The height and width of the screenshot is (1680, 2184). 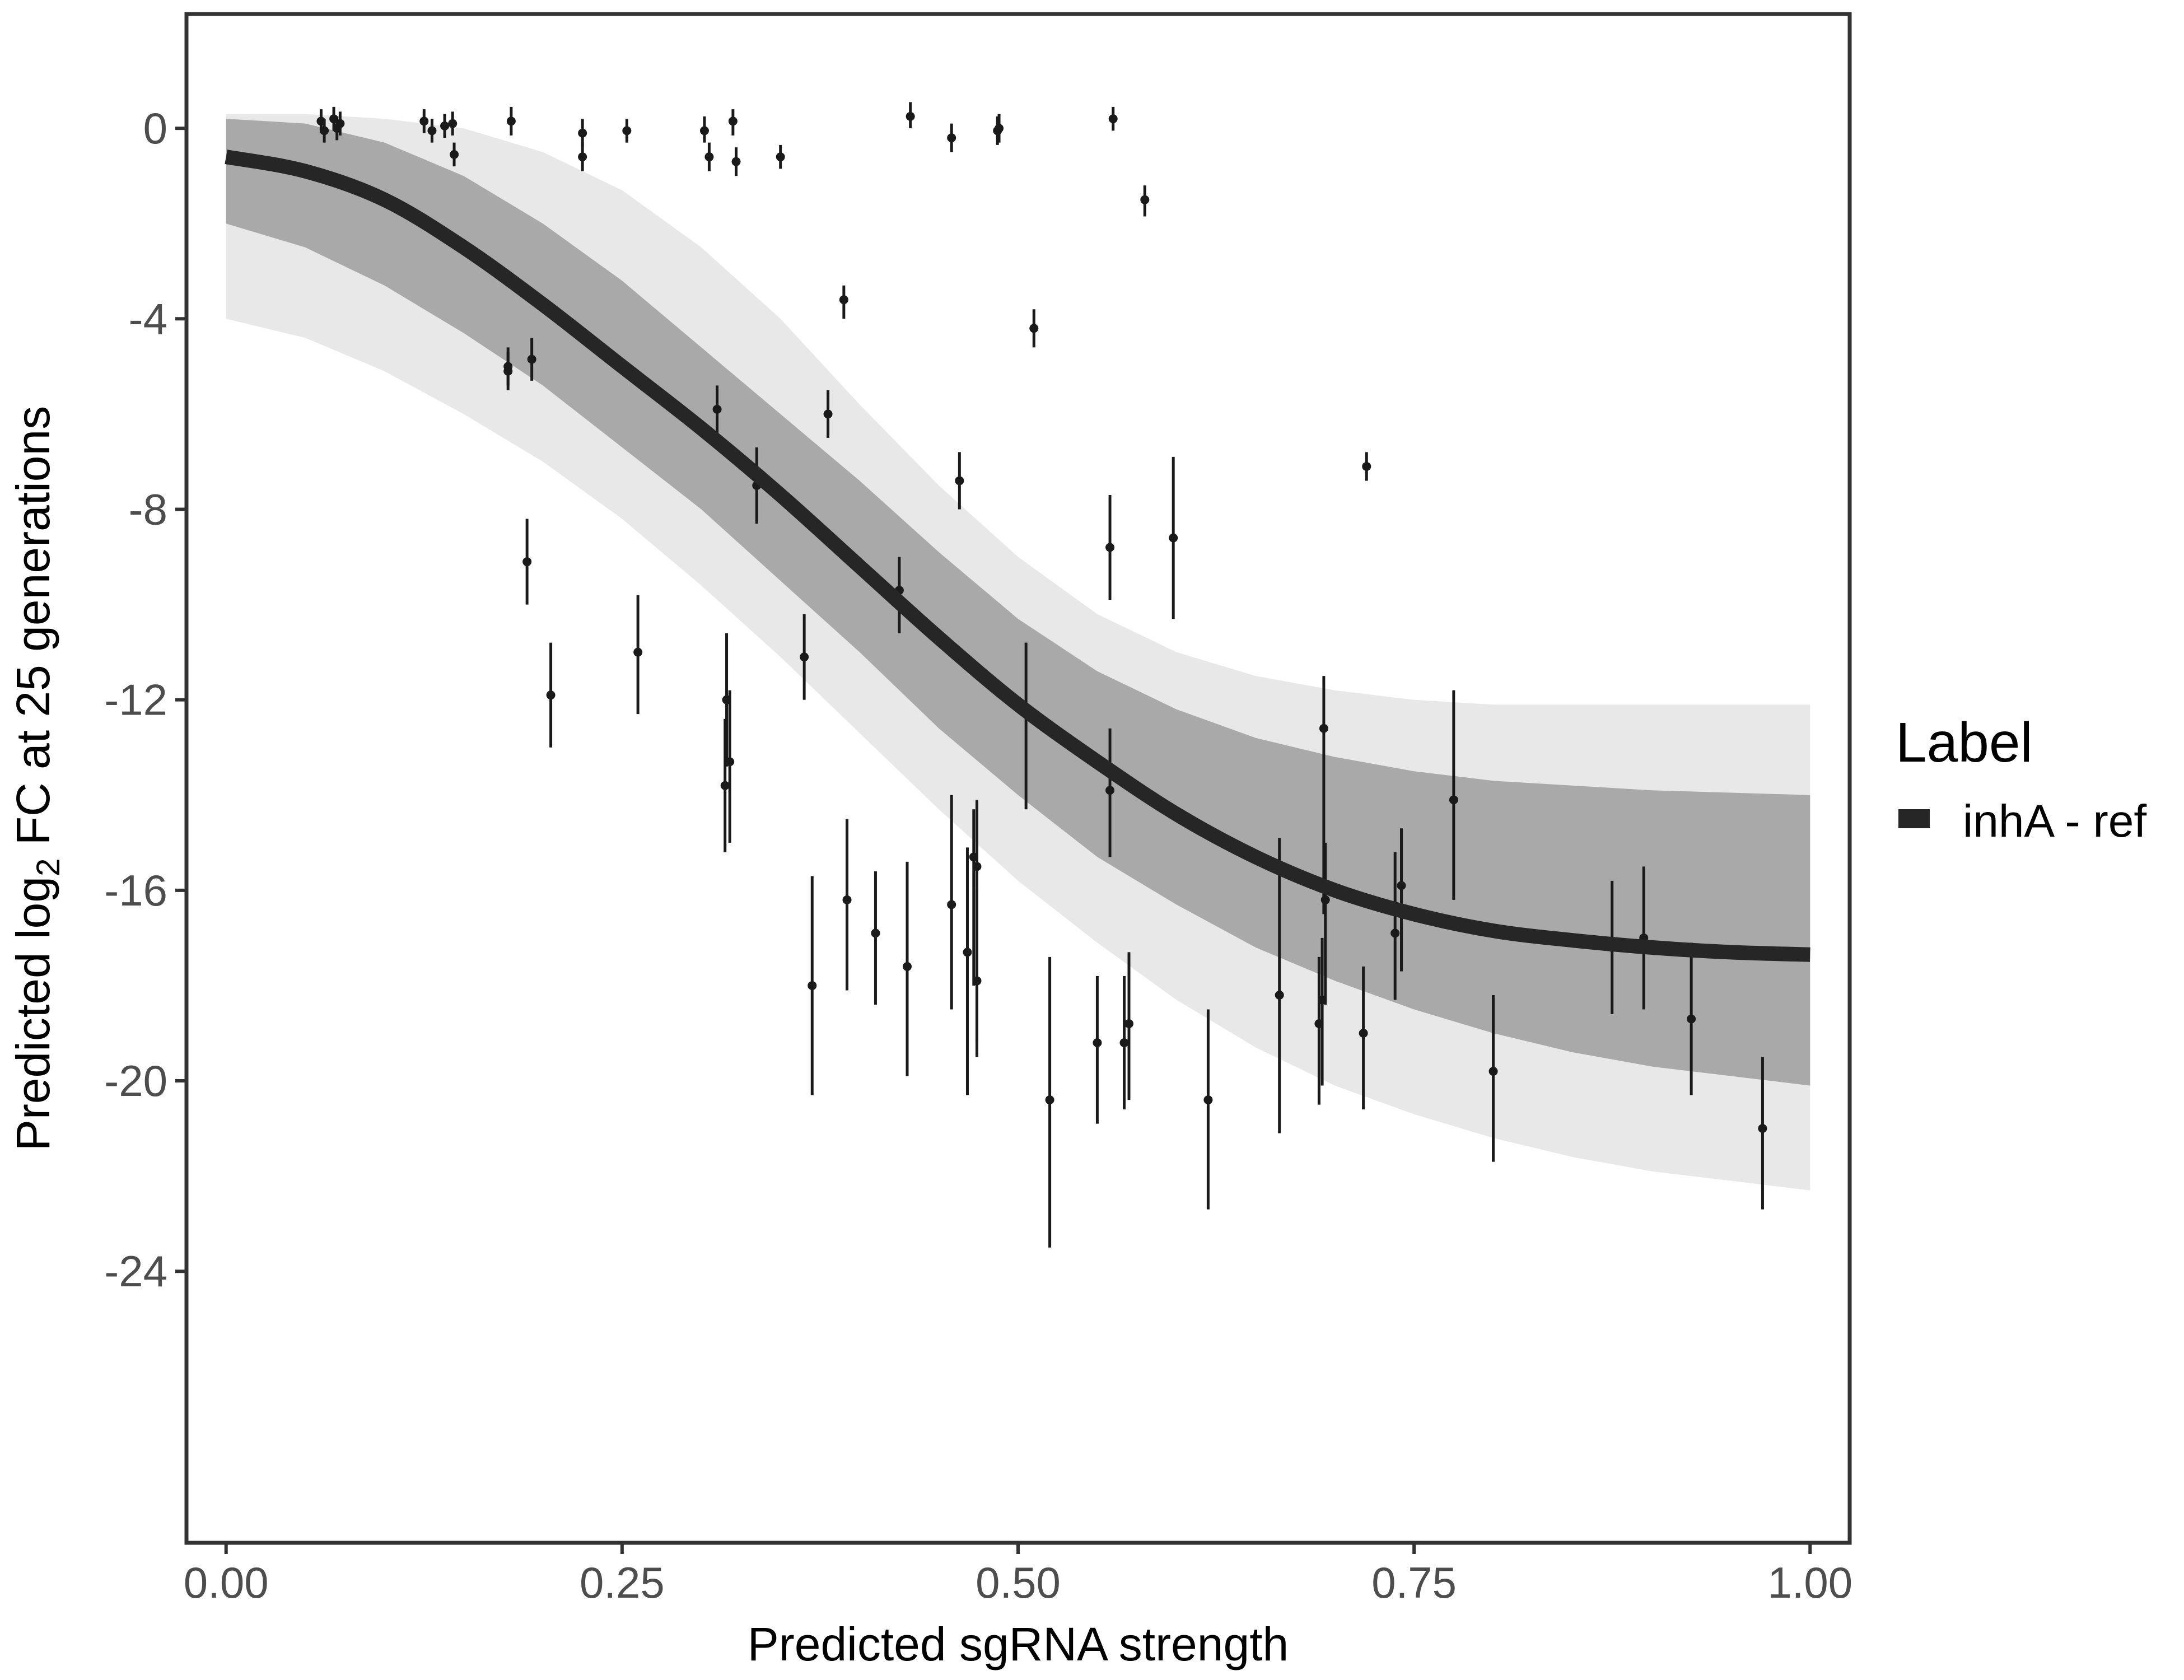 What do you see at coordinates (155, 129) in the screenshot?
I see `y-tick-label-0: 0` at bounding box center [155, 129].